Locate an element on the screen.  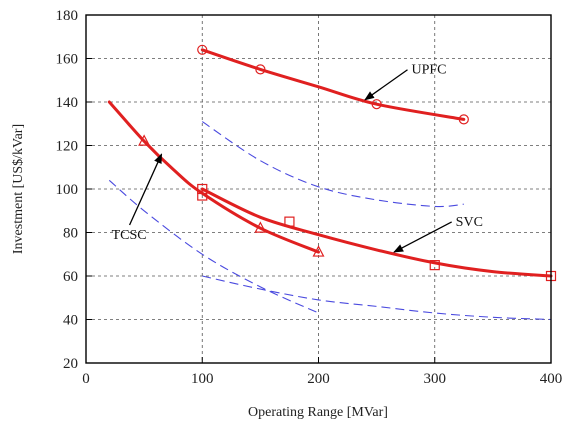
y-tick-label: 180 is located at coordinates (67, 16).